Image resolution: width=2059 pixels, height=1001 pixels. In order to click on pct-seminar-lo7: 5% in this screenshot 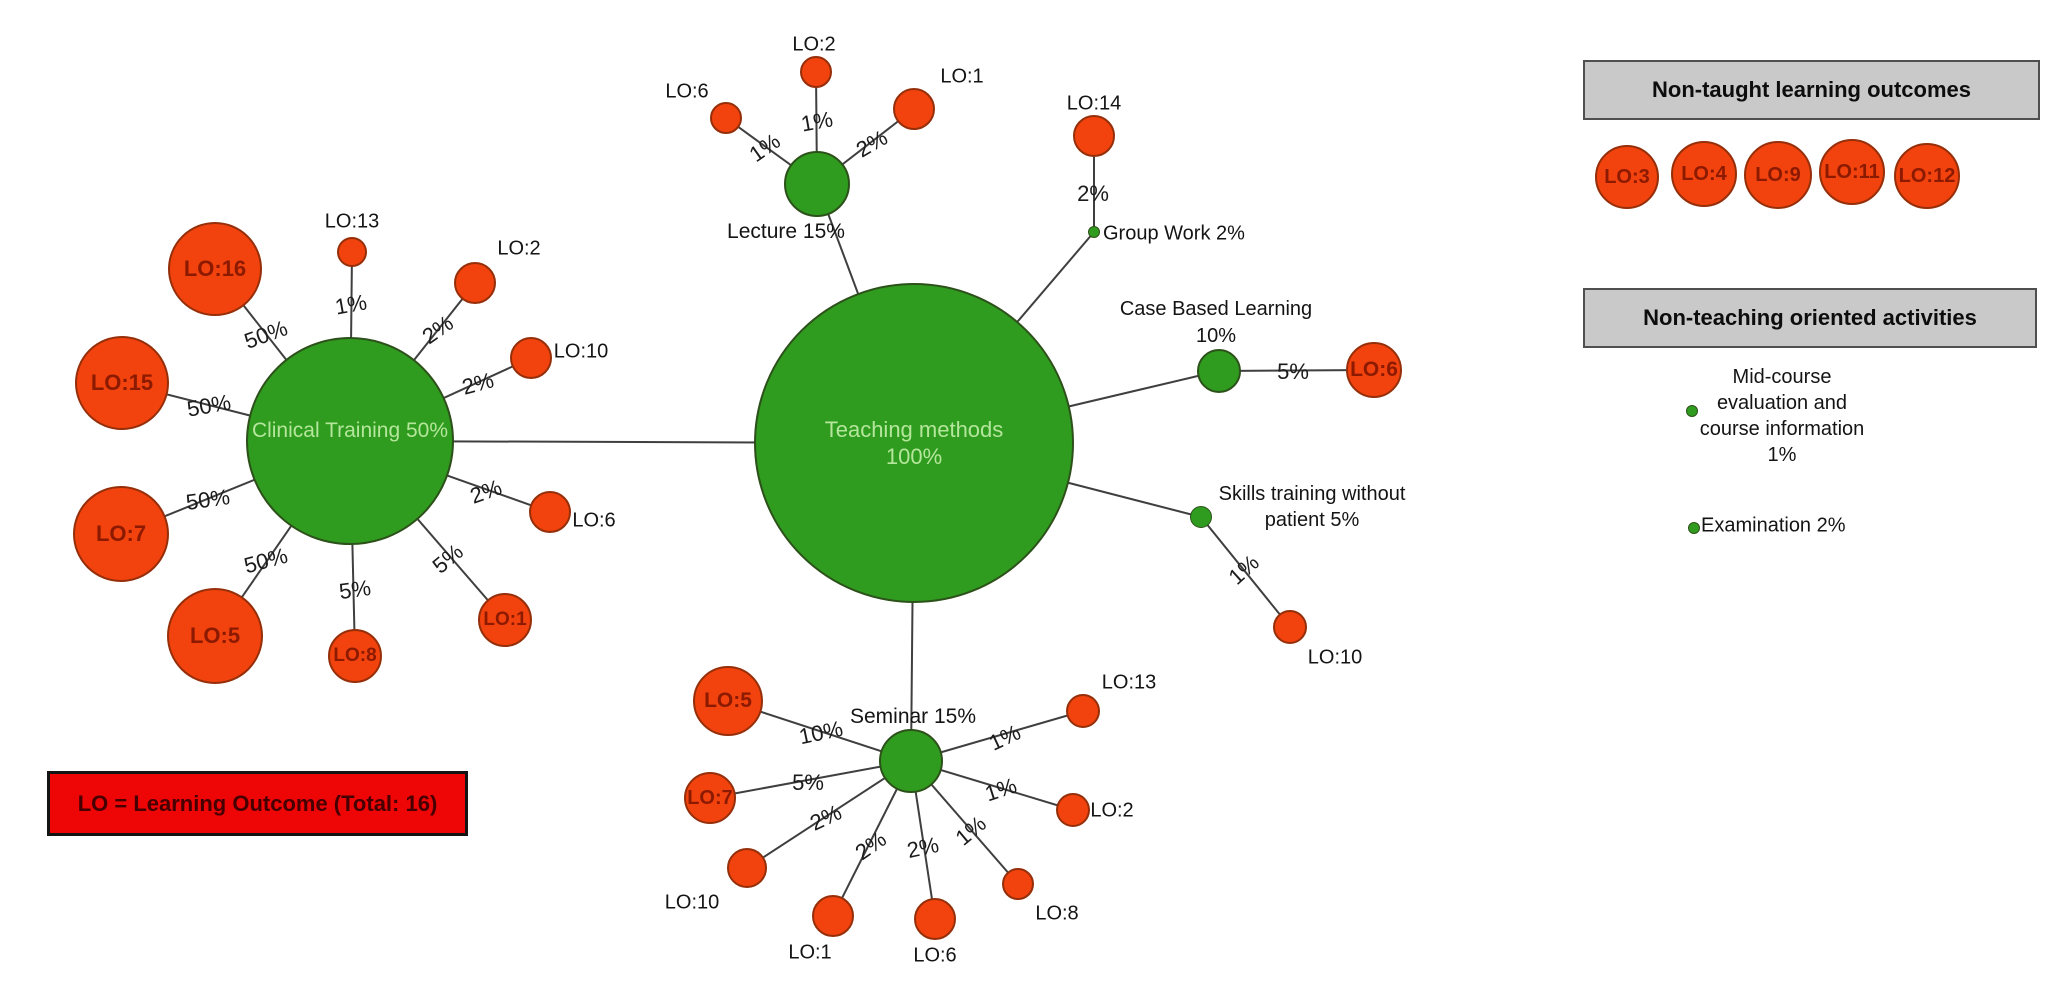, I will do `click(808, 782)`.